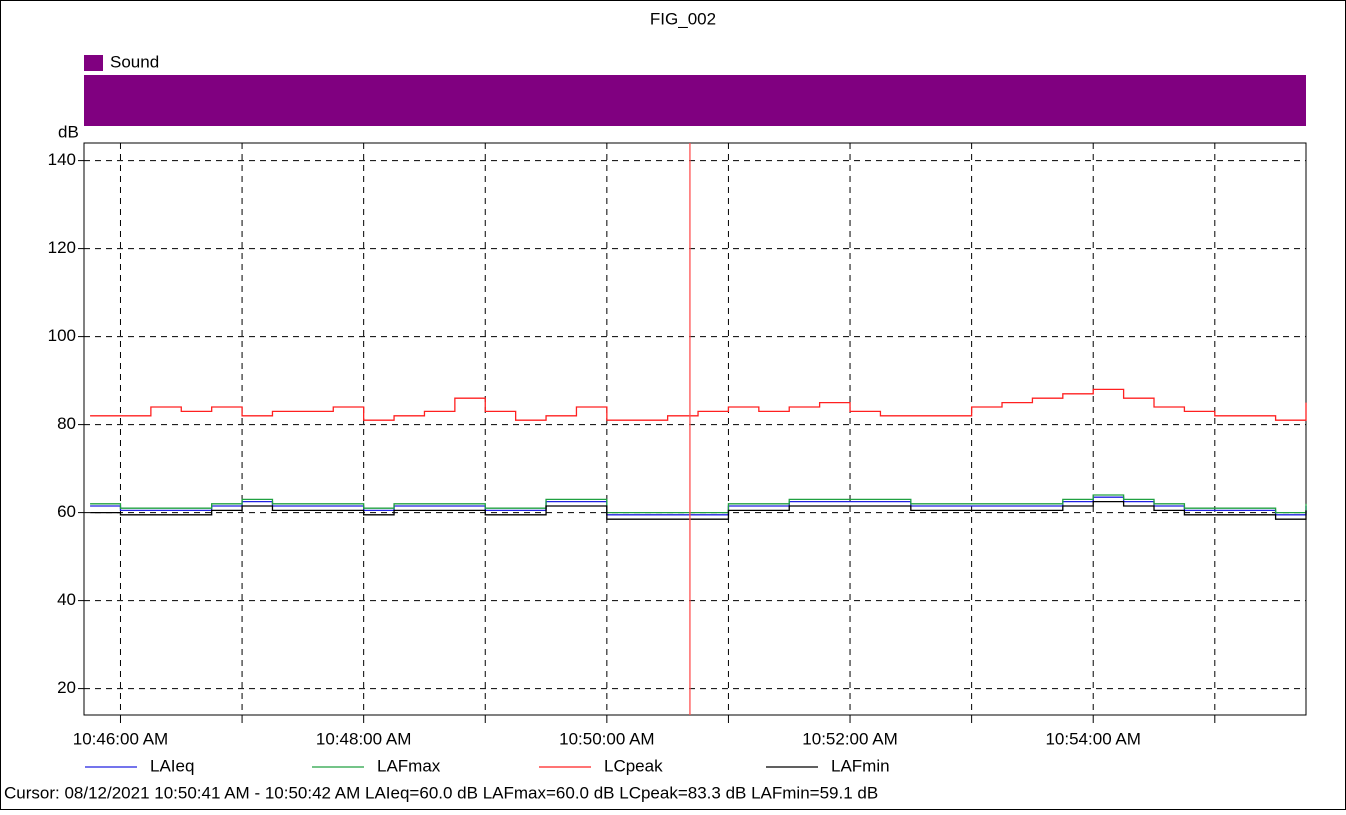 This screenshot has width=1346, height=815. I want to click on y-tick-label: 100, so click(62, 335).